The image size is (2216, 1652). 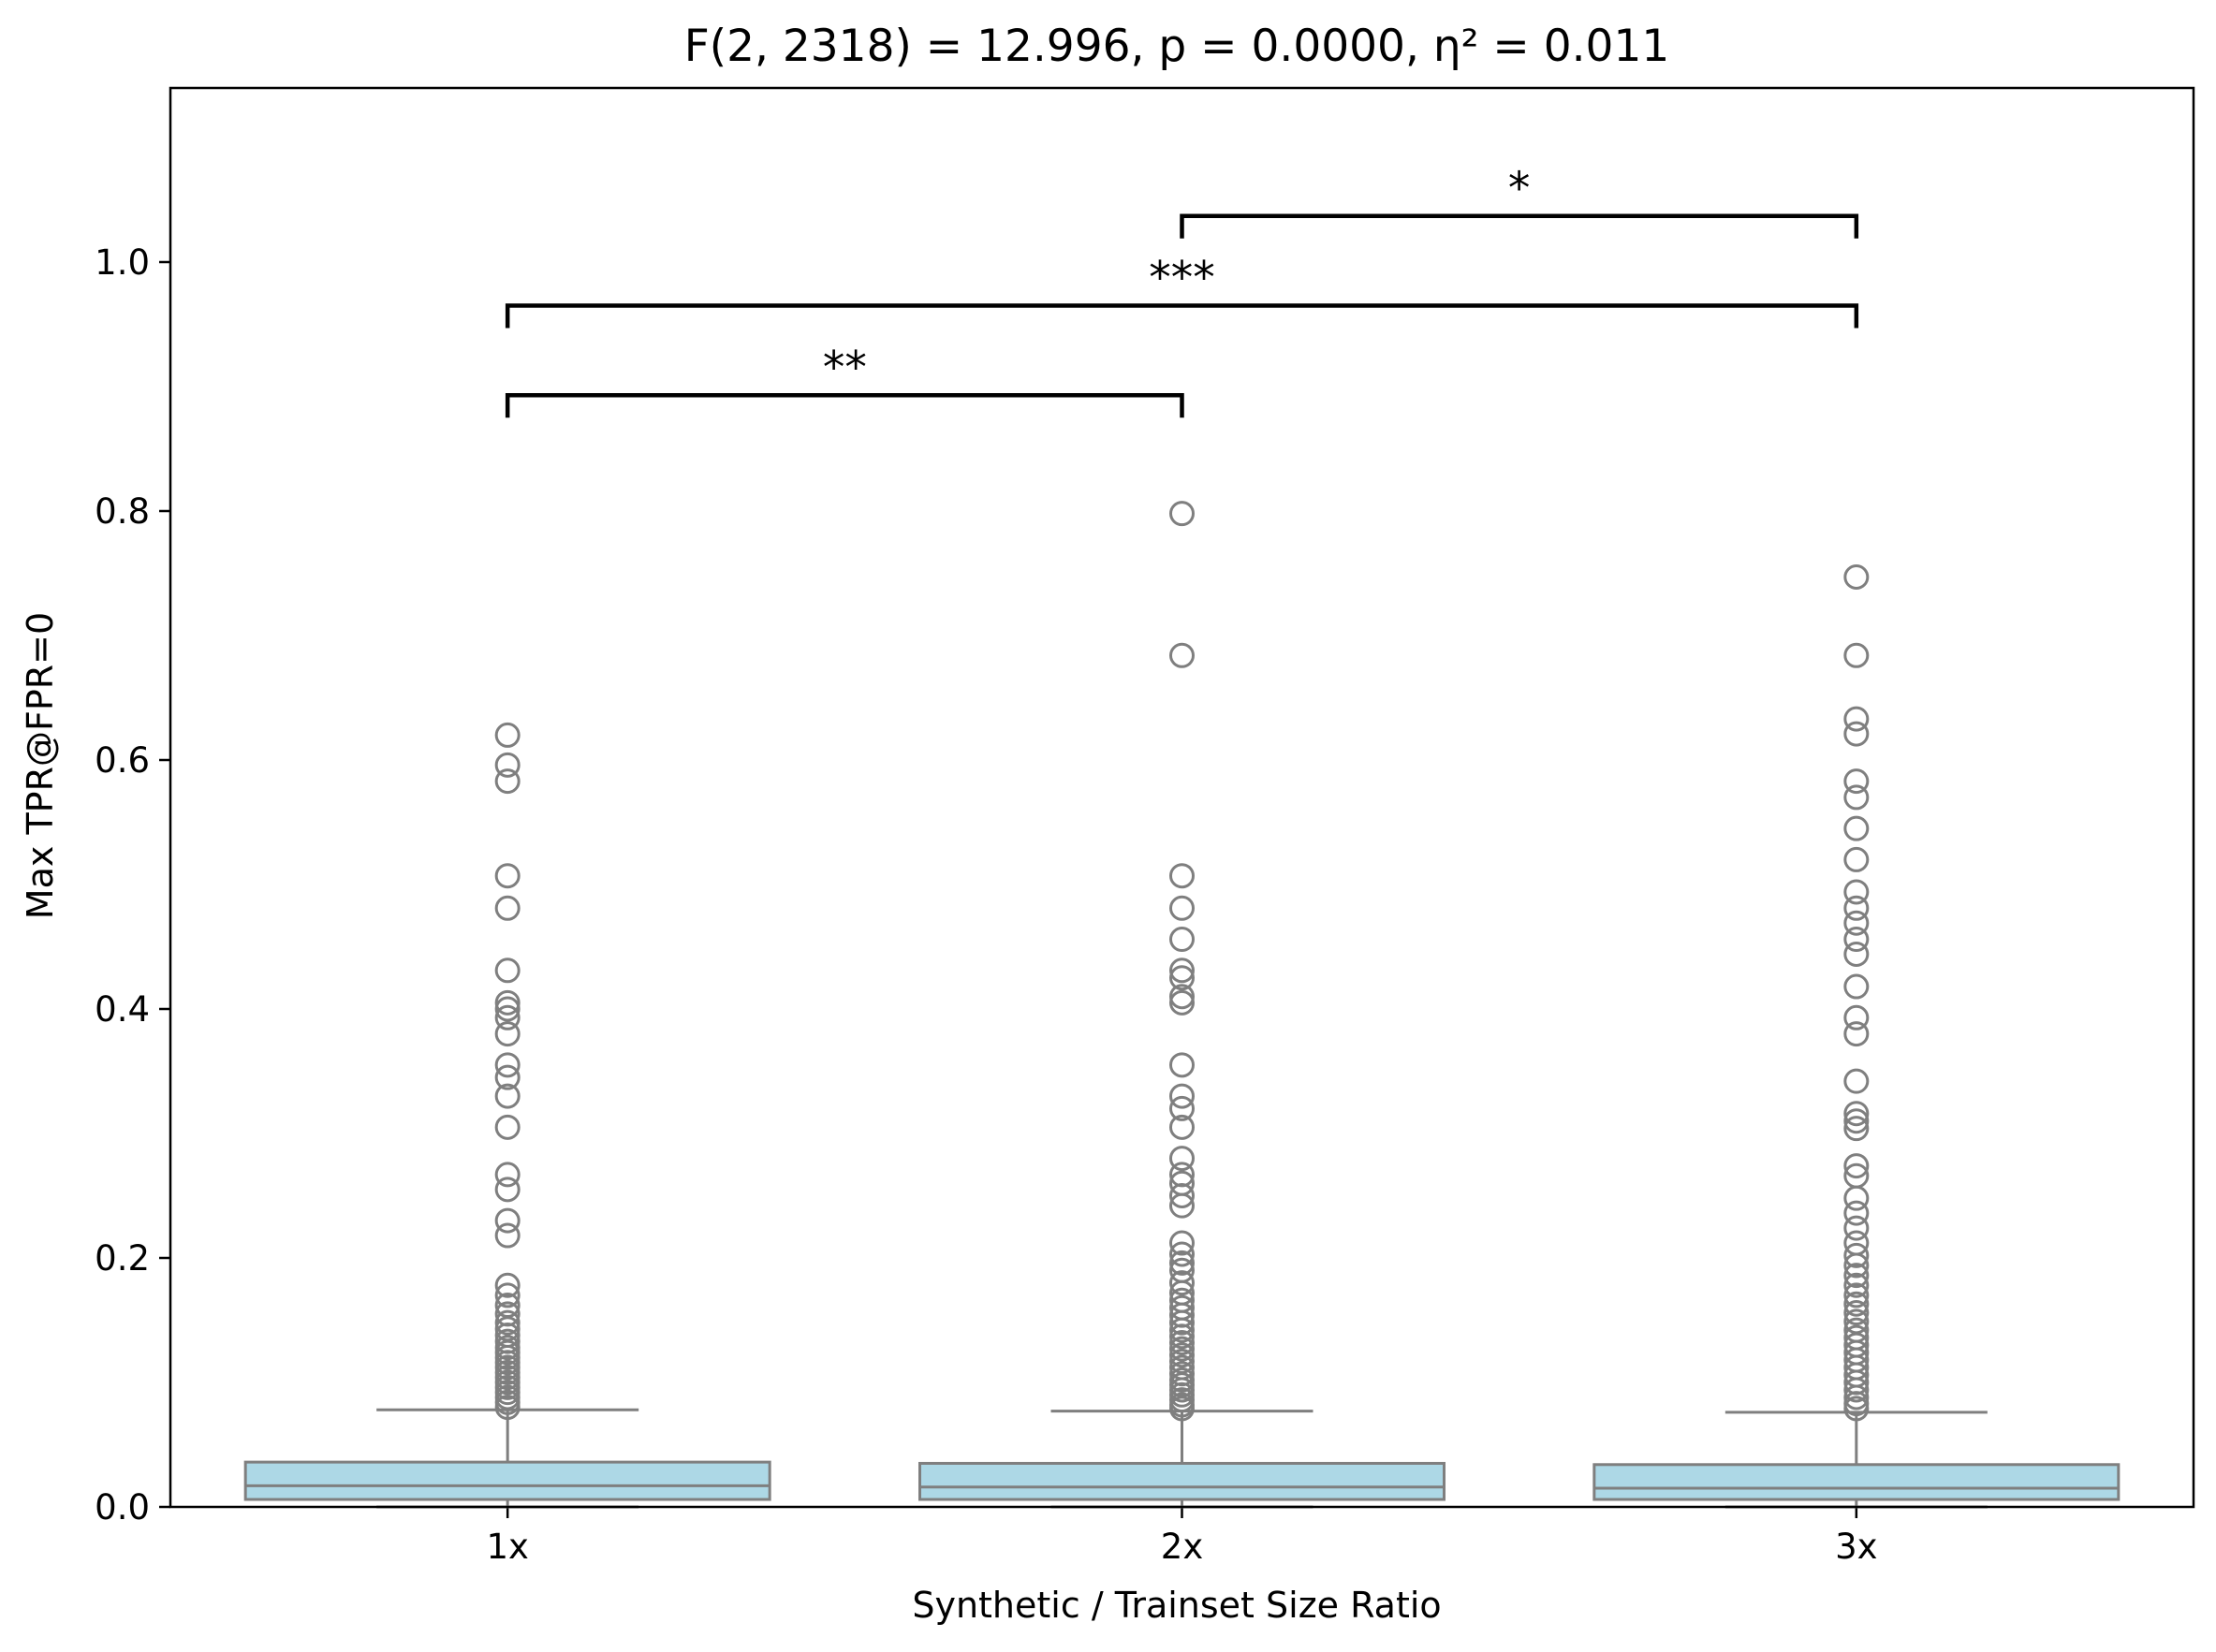 What do you see at coordinates (123, 761) in the screenshot?
I see `y-tick-label: 0.6` at bounding box center [123, 761].